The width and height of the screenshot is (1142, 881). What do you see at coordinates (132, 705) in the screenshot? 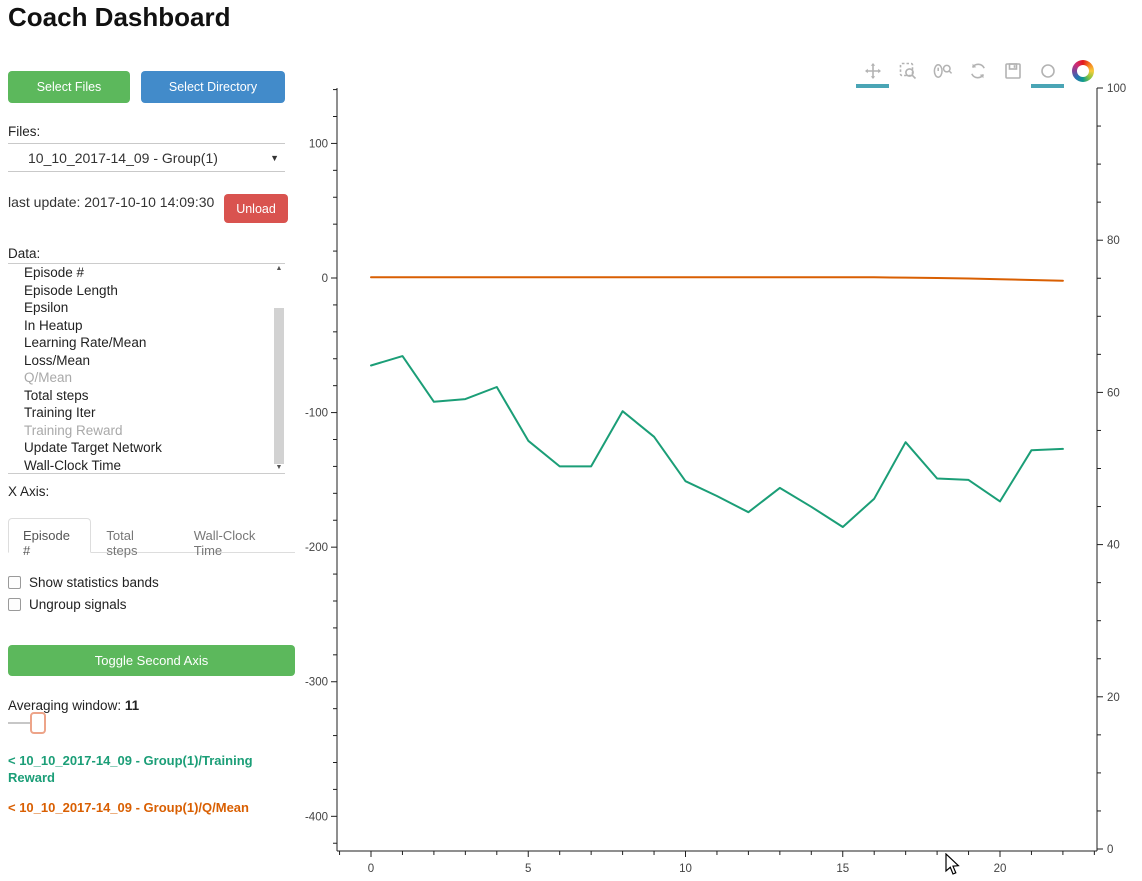
I see `averaging-window-value: 11` at bounding box center [132, 705].